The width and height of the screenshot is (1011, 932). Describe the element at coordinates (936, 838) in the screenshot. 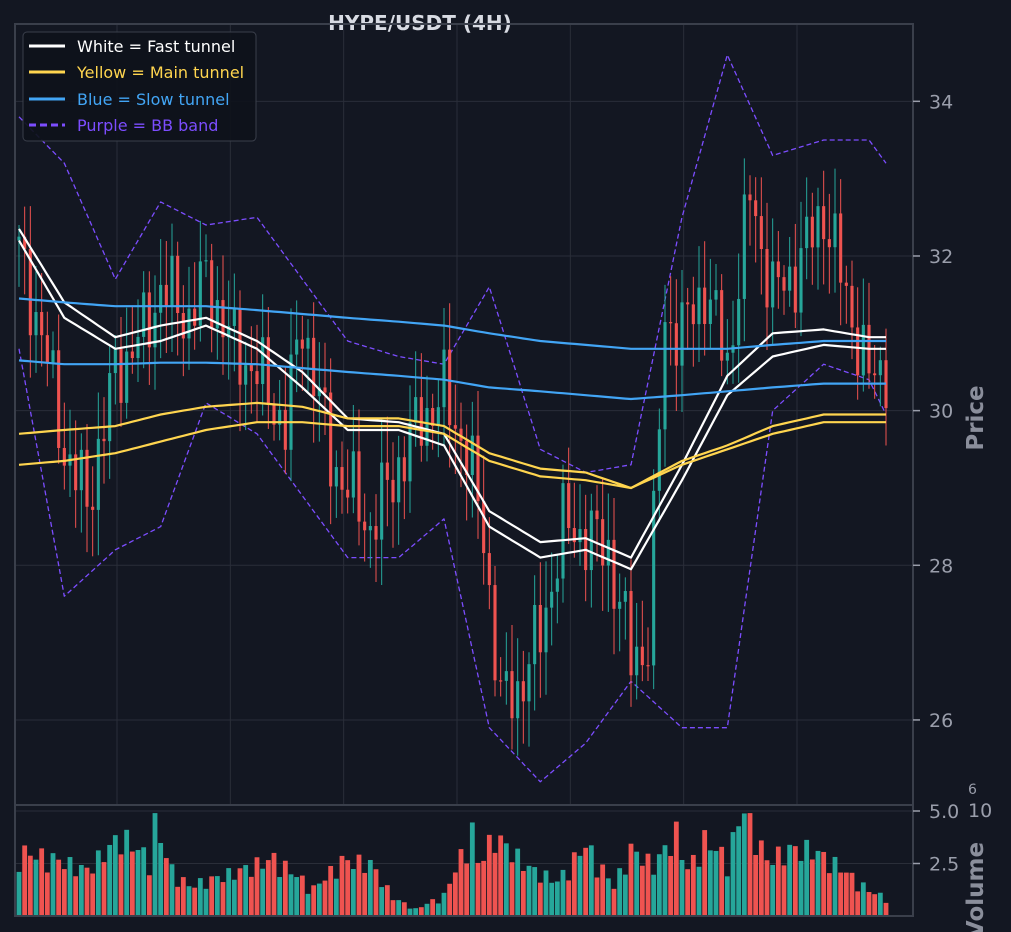

I see `volume-axis: 2.5 5.0` at that location.